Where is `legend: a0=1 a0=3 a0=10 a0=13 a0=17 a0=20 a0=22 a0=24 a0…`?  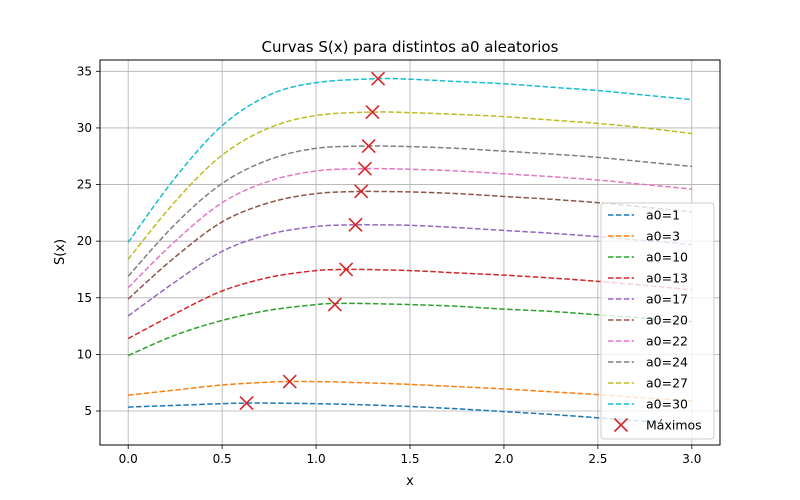 legend: a0=1 a0=3 a0=10 a0=13 a0=17 a0=20 a0=22 a0=24 a0… is located at coordinates (657, 321).